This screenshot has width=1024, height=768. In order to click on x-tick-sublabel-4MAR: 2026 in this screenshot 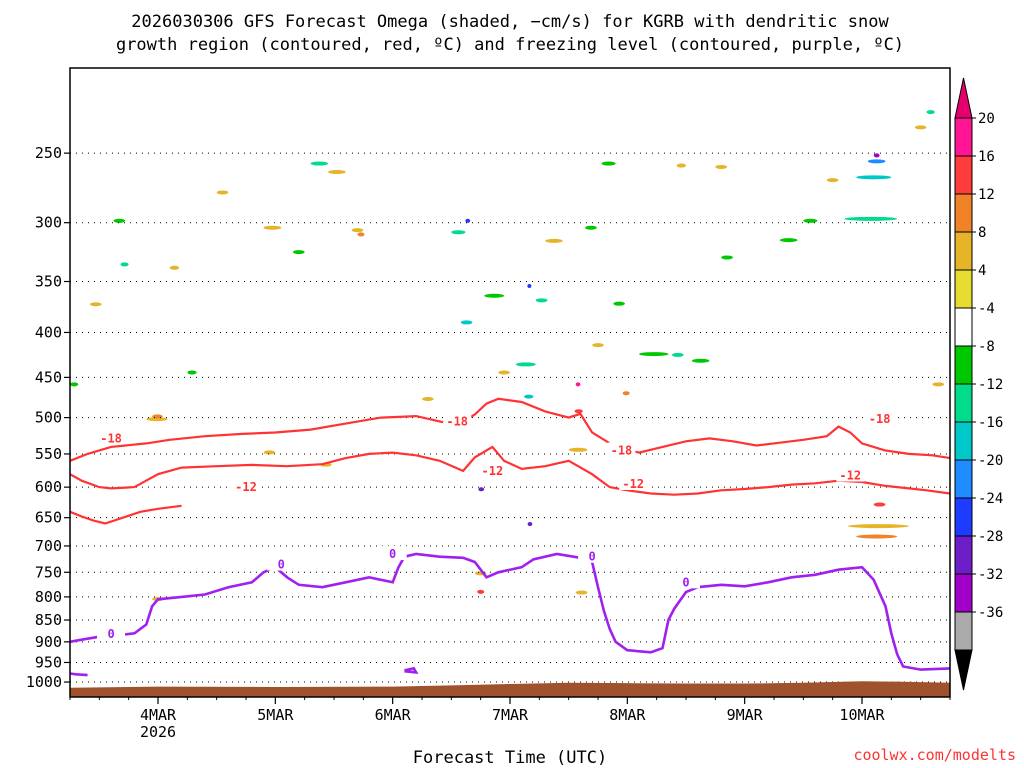, I will do `click(158, 732)`.